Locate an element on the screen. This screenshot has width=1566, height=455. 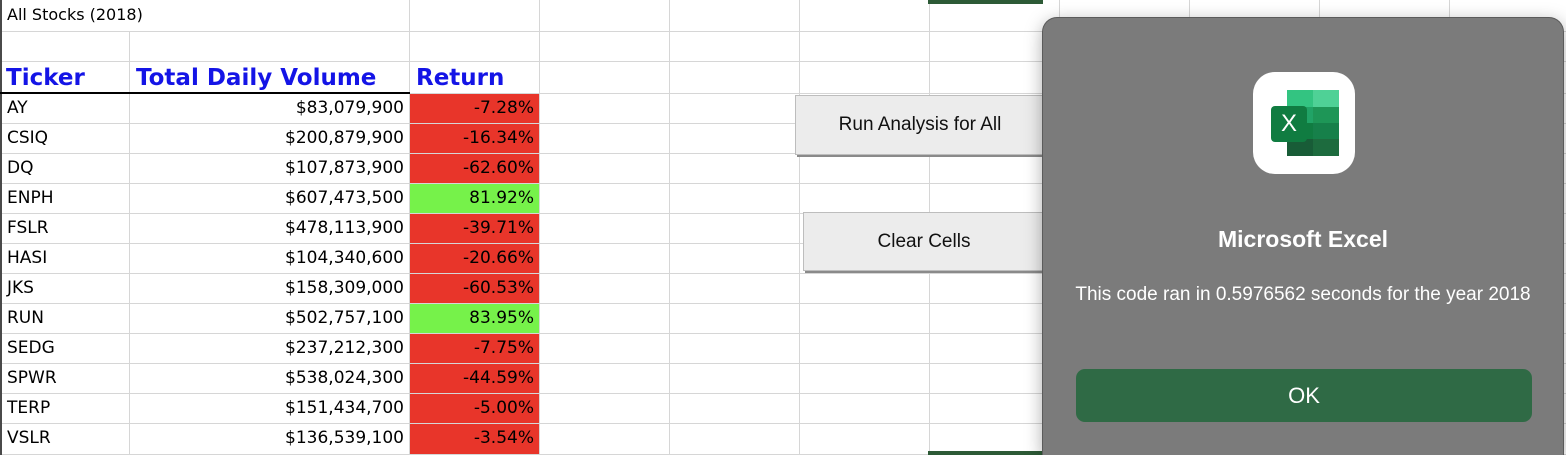
volume-cell: $158,309,000 is located at coordinates (270, 289).